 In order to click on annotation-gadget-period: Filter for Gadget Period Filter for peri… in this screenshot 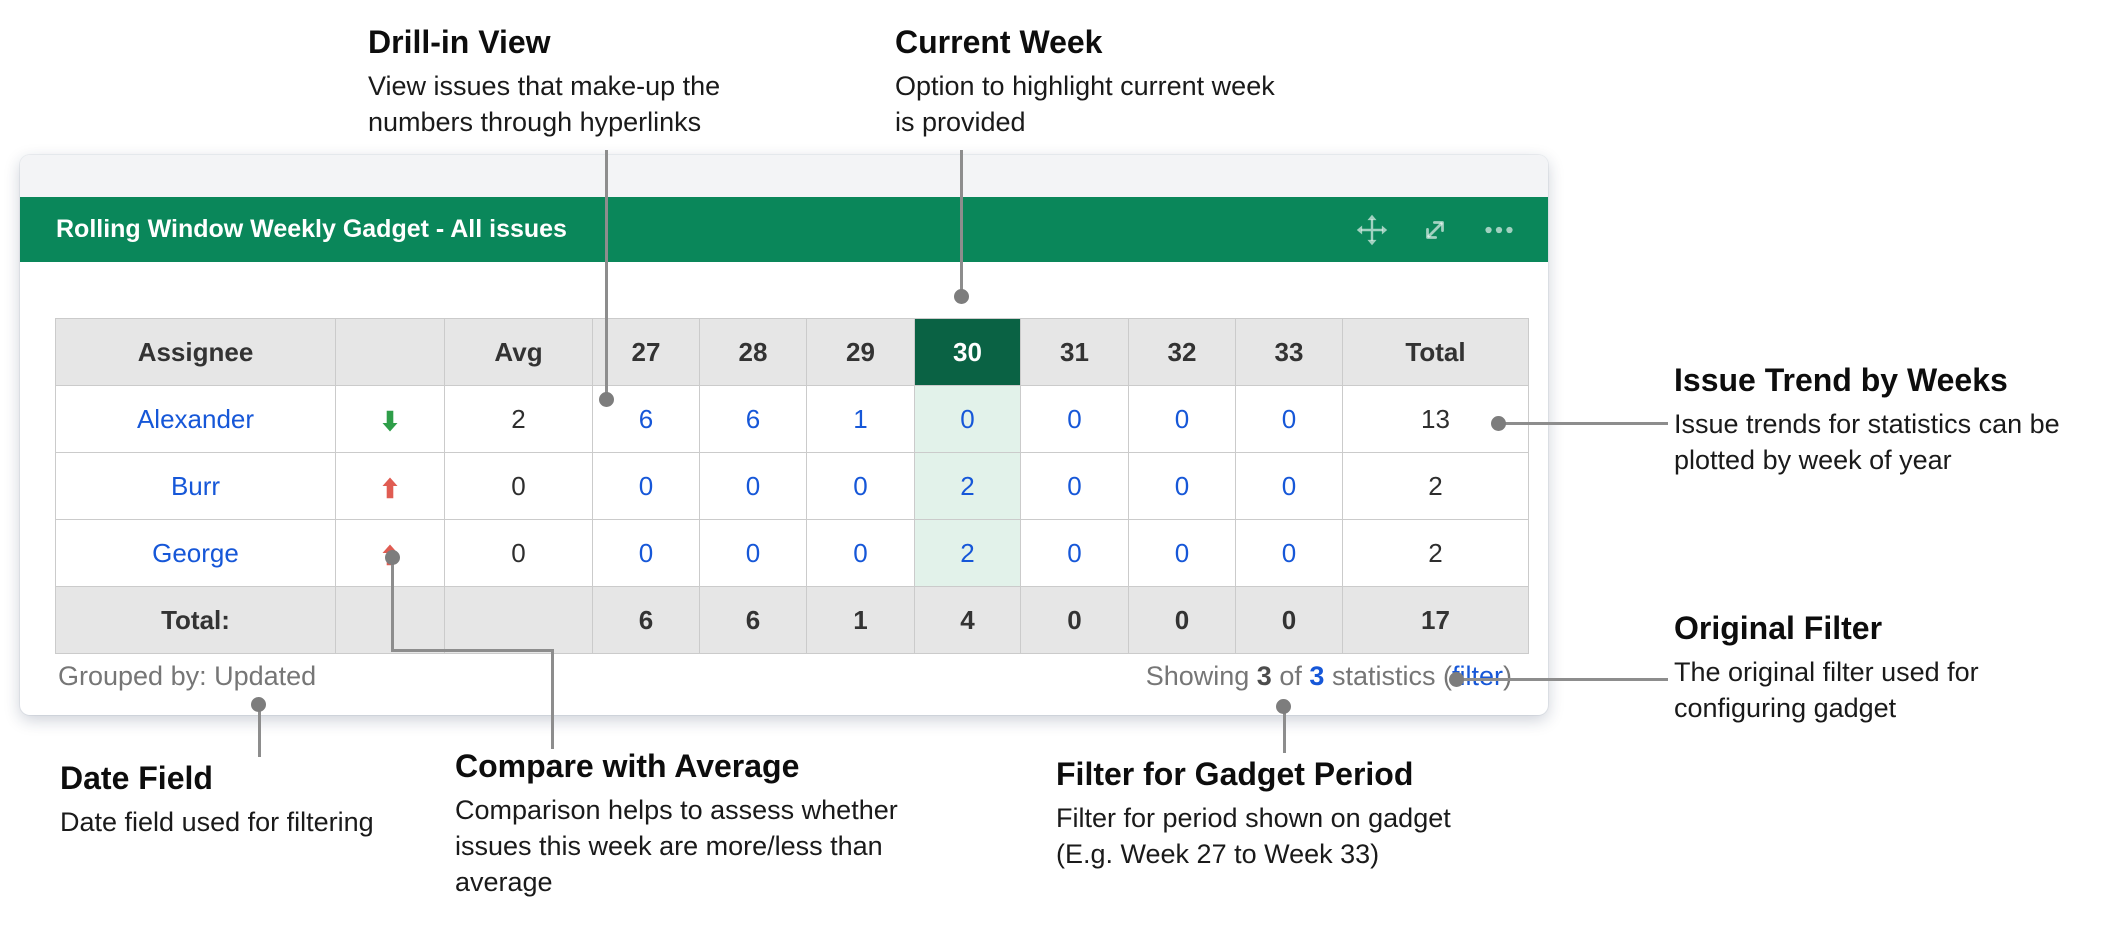, I will do `click(1253, 814)`.